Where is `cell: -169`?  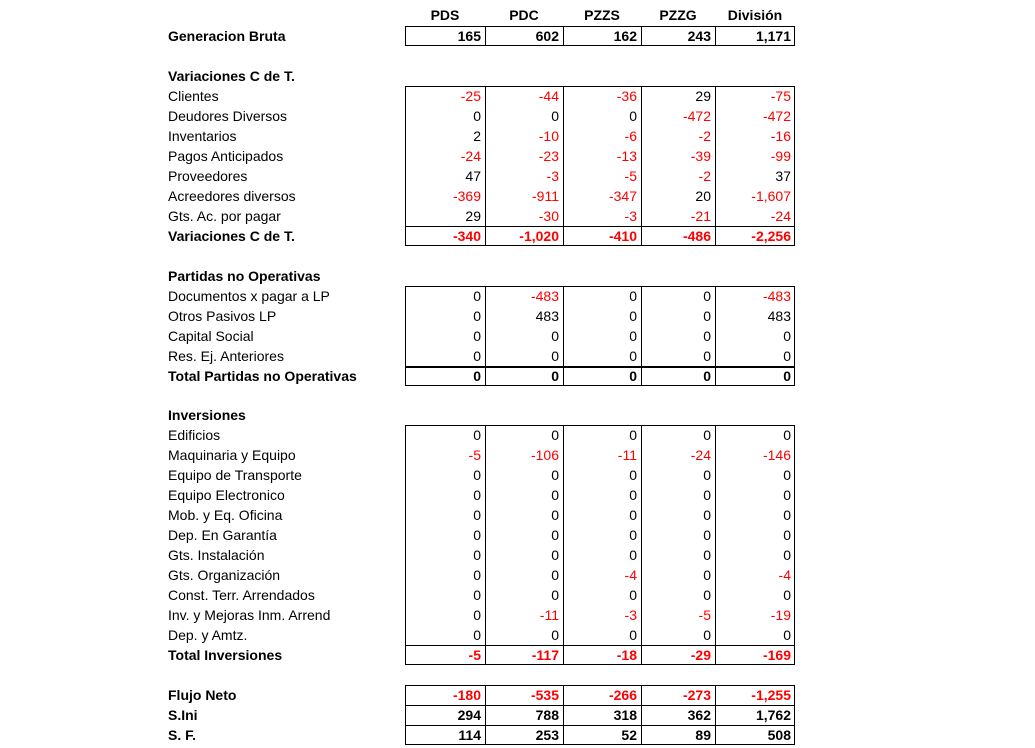
cell: -169 is located at coordinates (776, 655).